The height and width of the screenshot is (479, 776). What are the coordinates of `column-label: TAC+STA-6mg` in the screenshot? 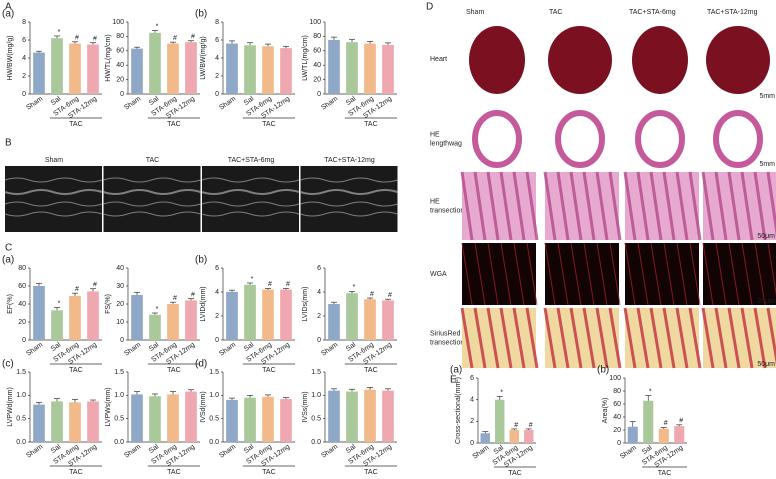 It's located at (652, 12).